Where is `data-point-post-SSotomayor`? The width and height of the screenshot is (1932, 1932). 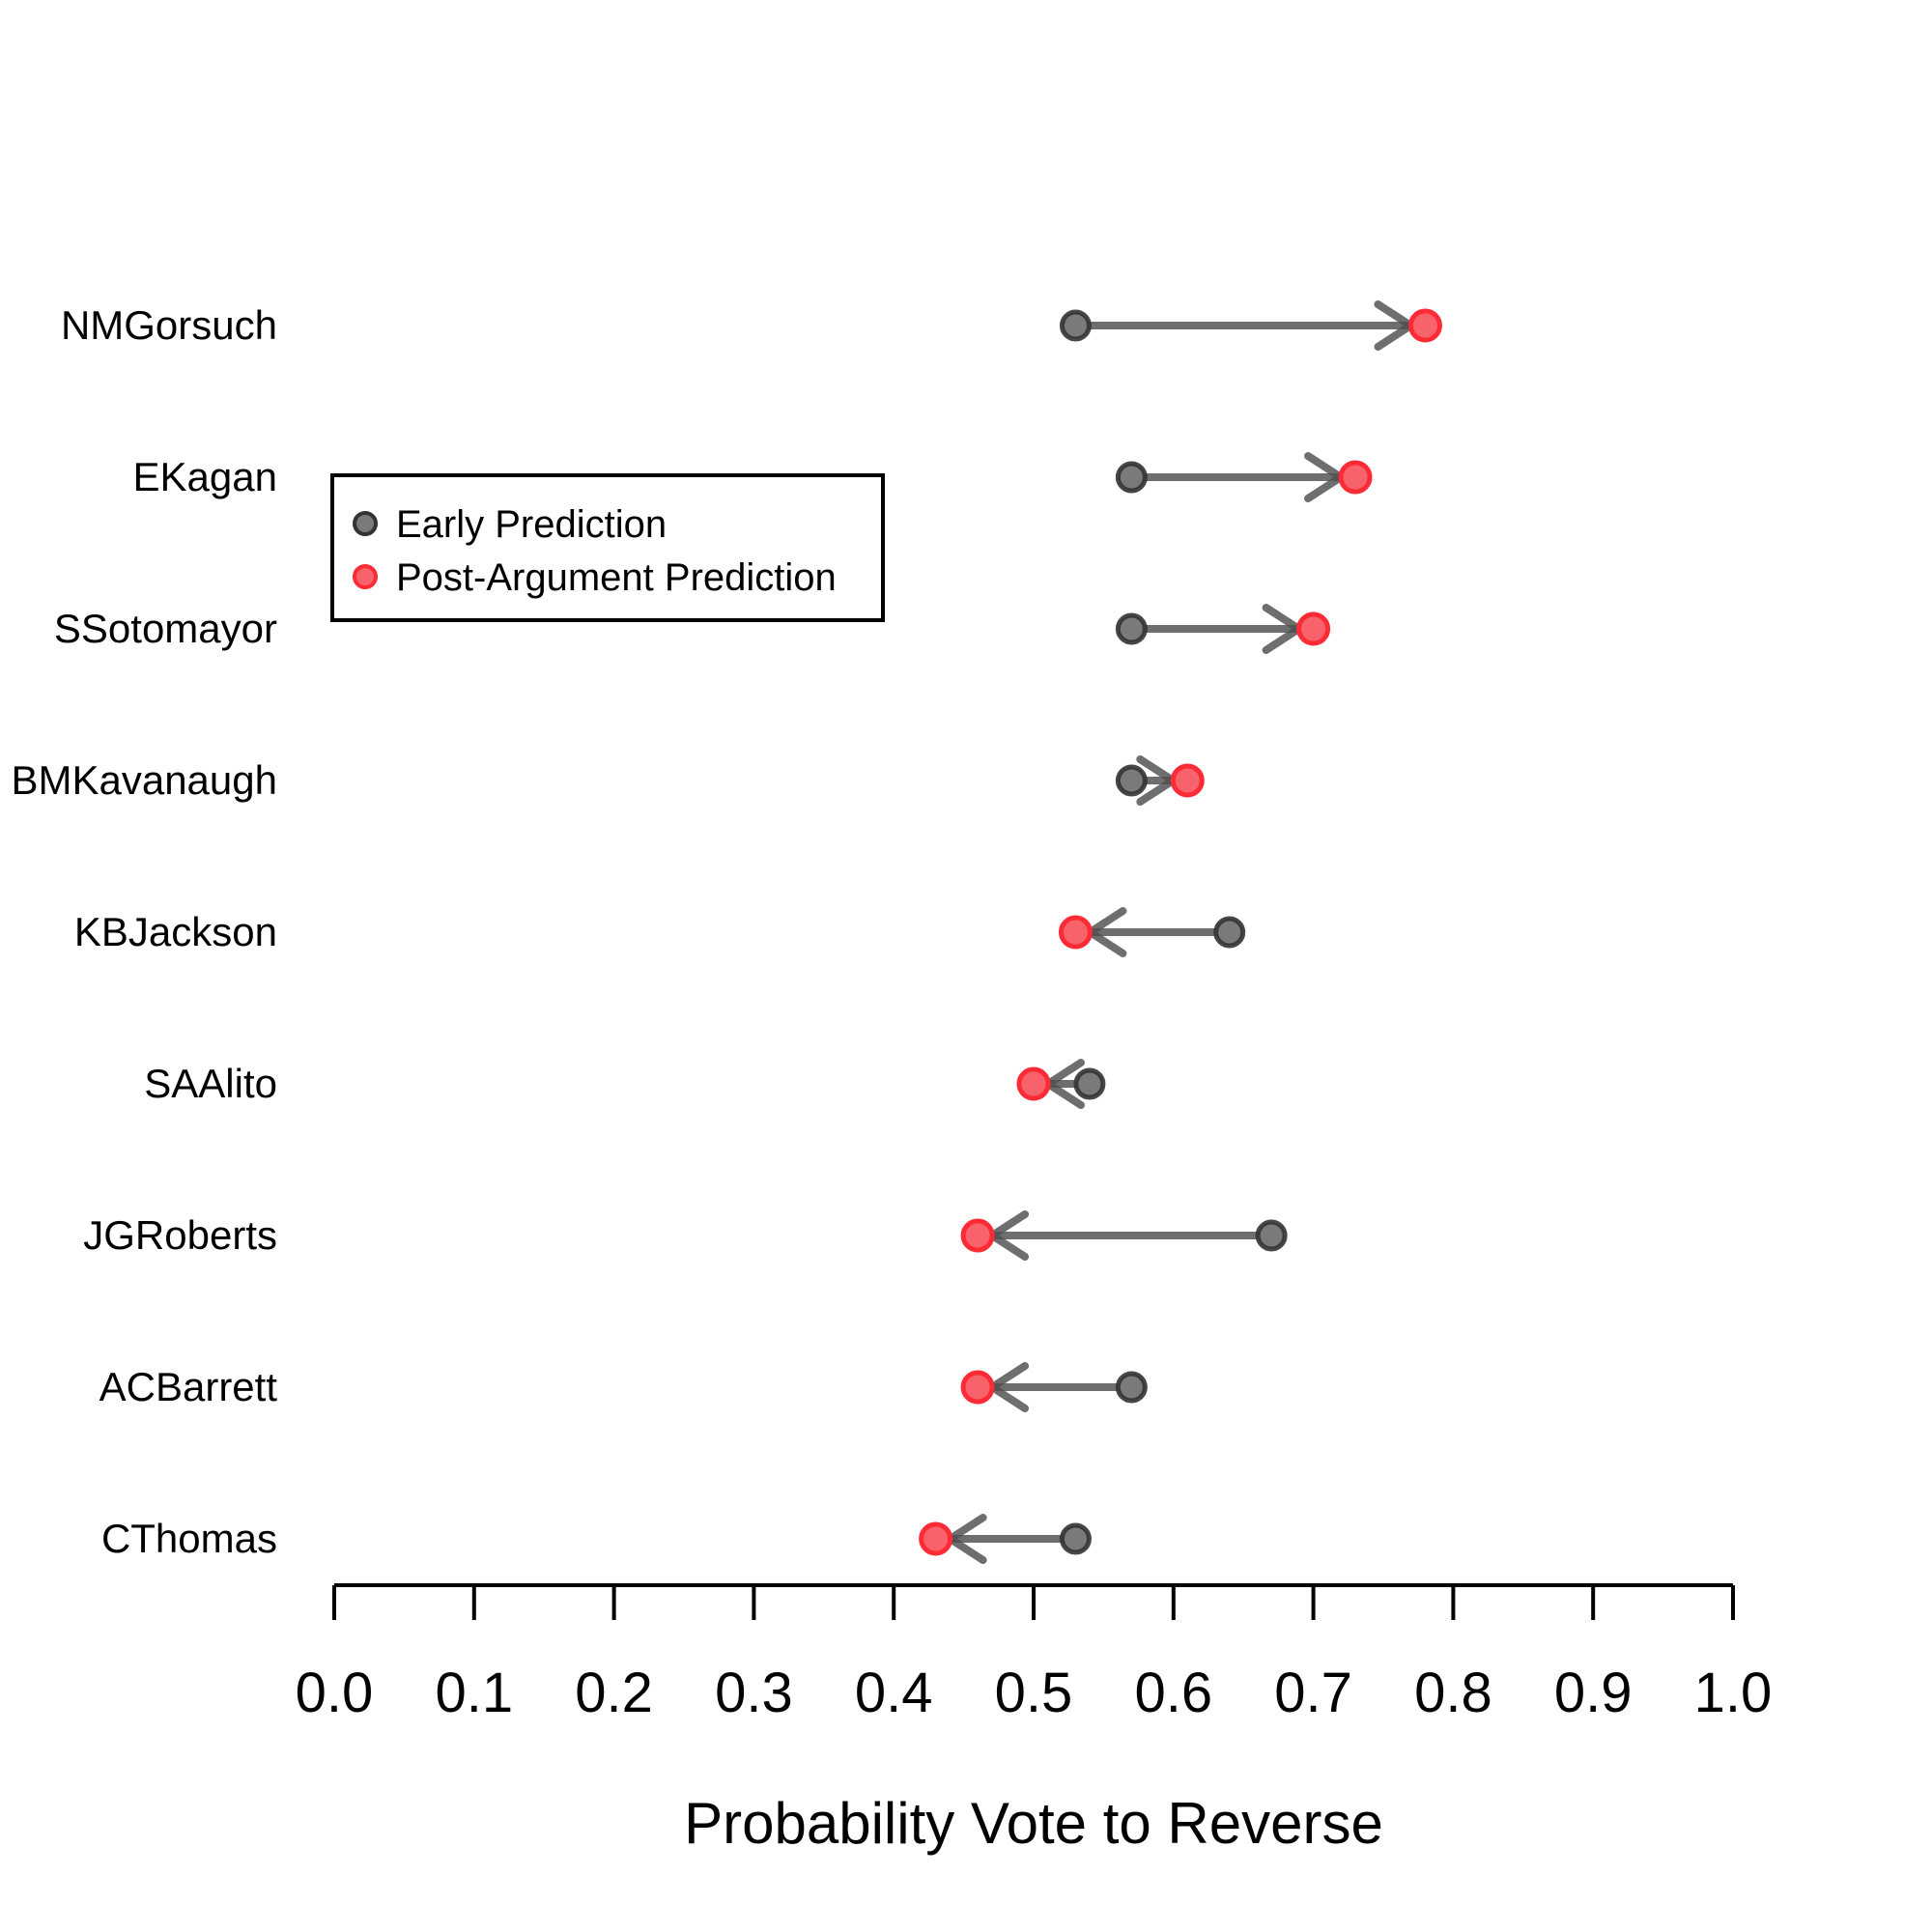 data-point-post-SSotomayor is located at coordinates (1313, 628).